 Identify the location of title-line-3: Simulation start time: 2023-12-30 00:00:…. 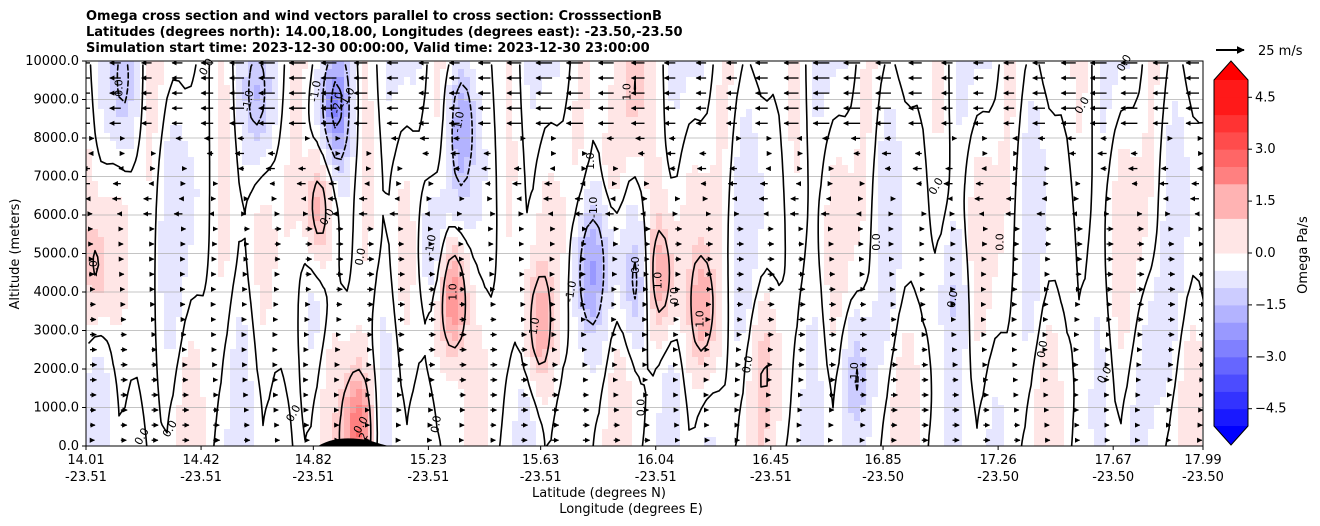
(368, 48).